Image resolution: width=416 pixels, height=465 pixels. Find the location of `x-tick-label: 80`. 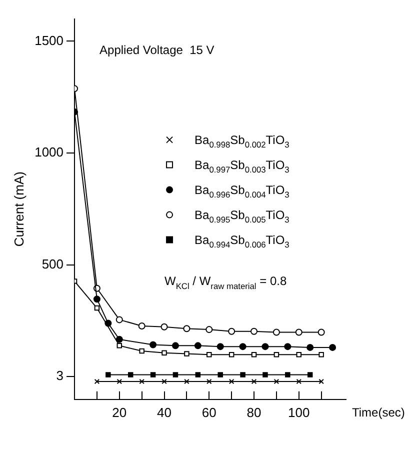

x-tick-label: 80 is located at coordinates (254, 412).